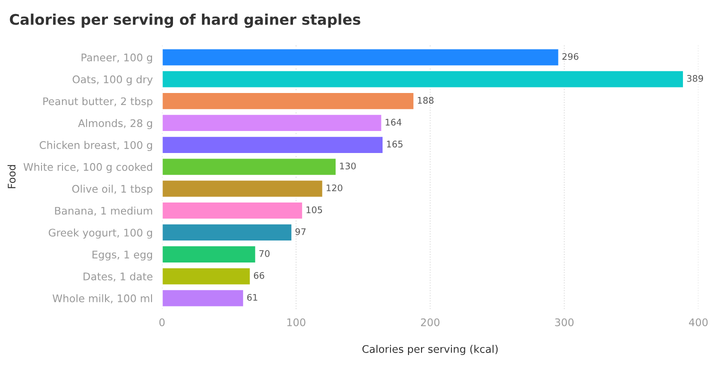 Image resolution: width=720 pixels, height=368 pixels. I want to click on data-label: 188, so click(426, 100).